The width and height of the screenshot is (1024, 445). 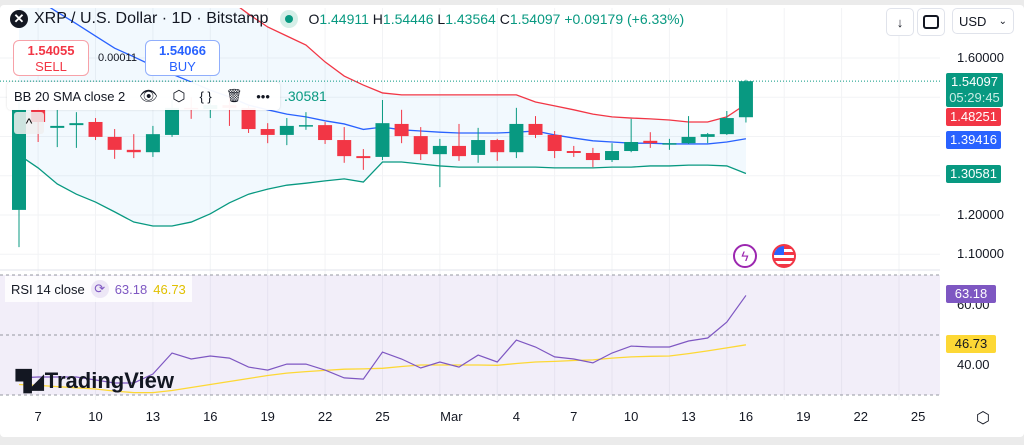 I want to click on time-tick: Mar, so click(x=451, y=416).